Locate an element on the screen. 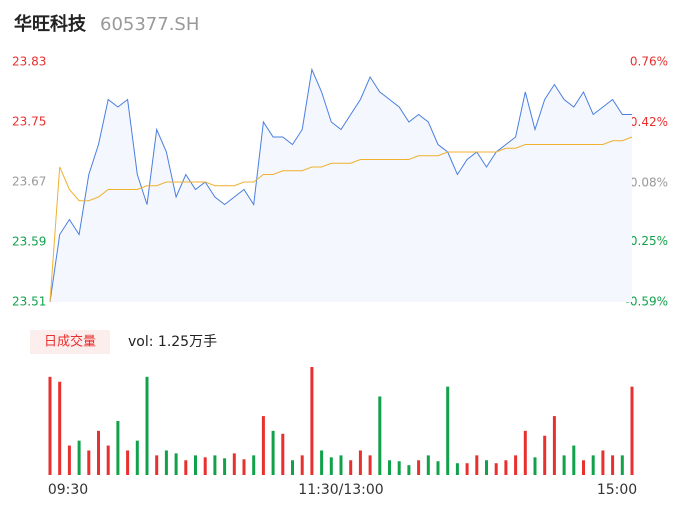 The image size is (686, 528). y-tick-label: 23.75 is located at coordinates (29, 122).